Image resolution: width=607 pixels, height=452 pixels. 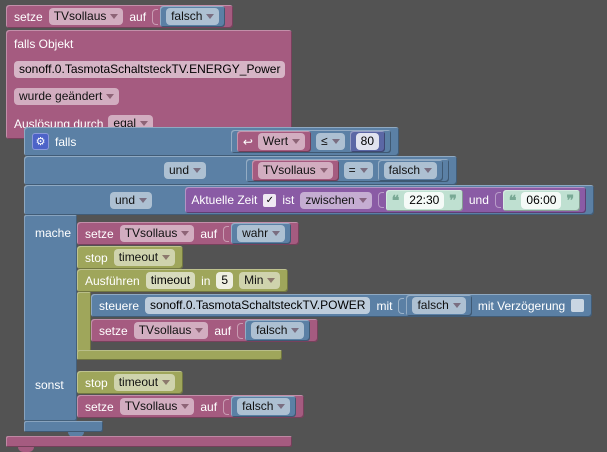 I want to click on time-start-field: 22:30, so click(x=424, y=200).